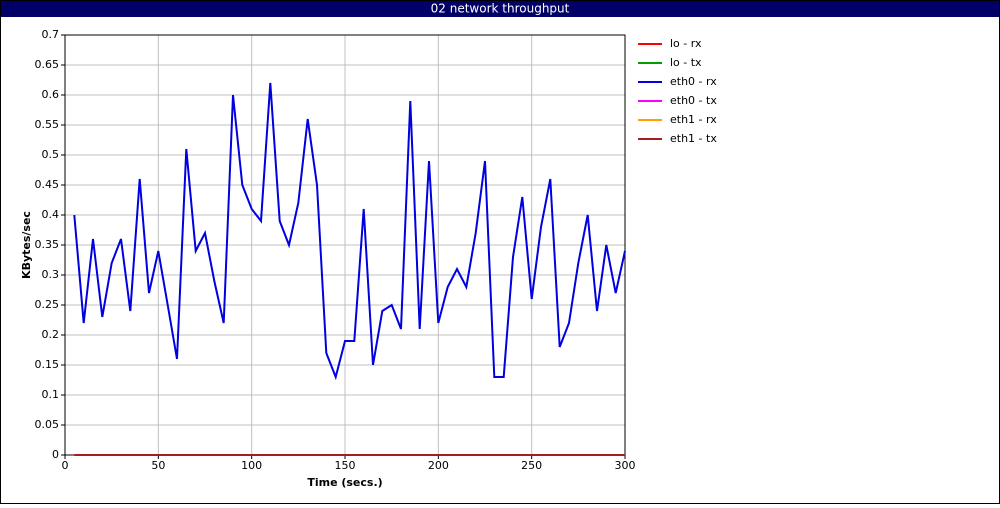  I want to click on legend-label: lo - tx, so click(686, 62).